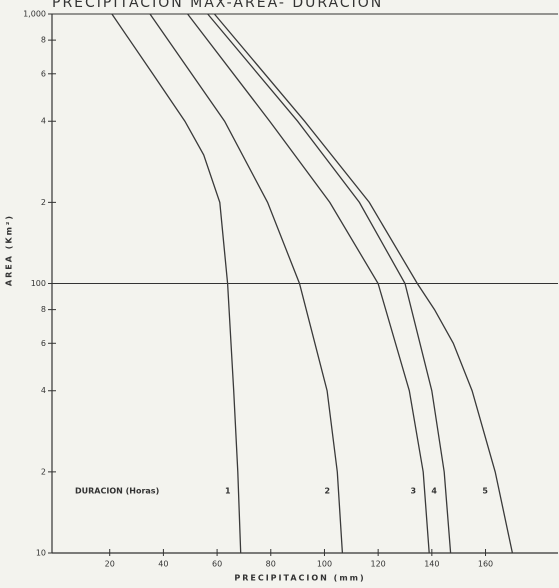  I want to click on y-tick-label: 100, so click(38, 283).